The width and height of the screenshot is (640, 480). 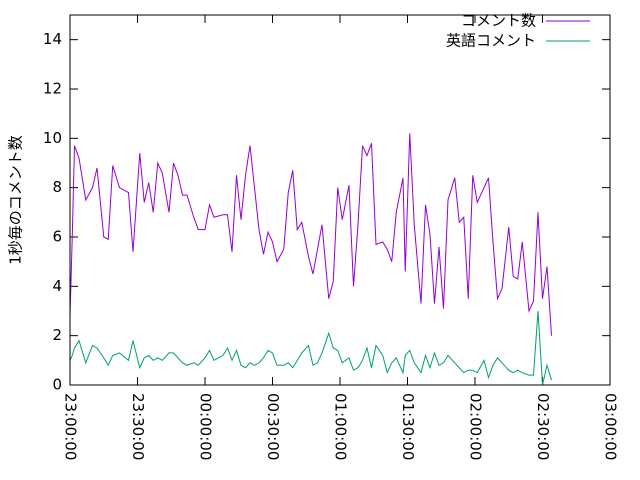 I want to click on y-axis-label: 1秒毎のコメント数, so click(x=16, y=200).